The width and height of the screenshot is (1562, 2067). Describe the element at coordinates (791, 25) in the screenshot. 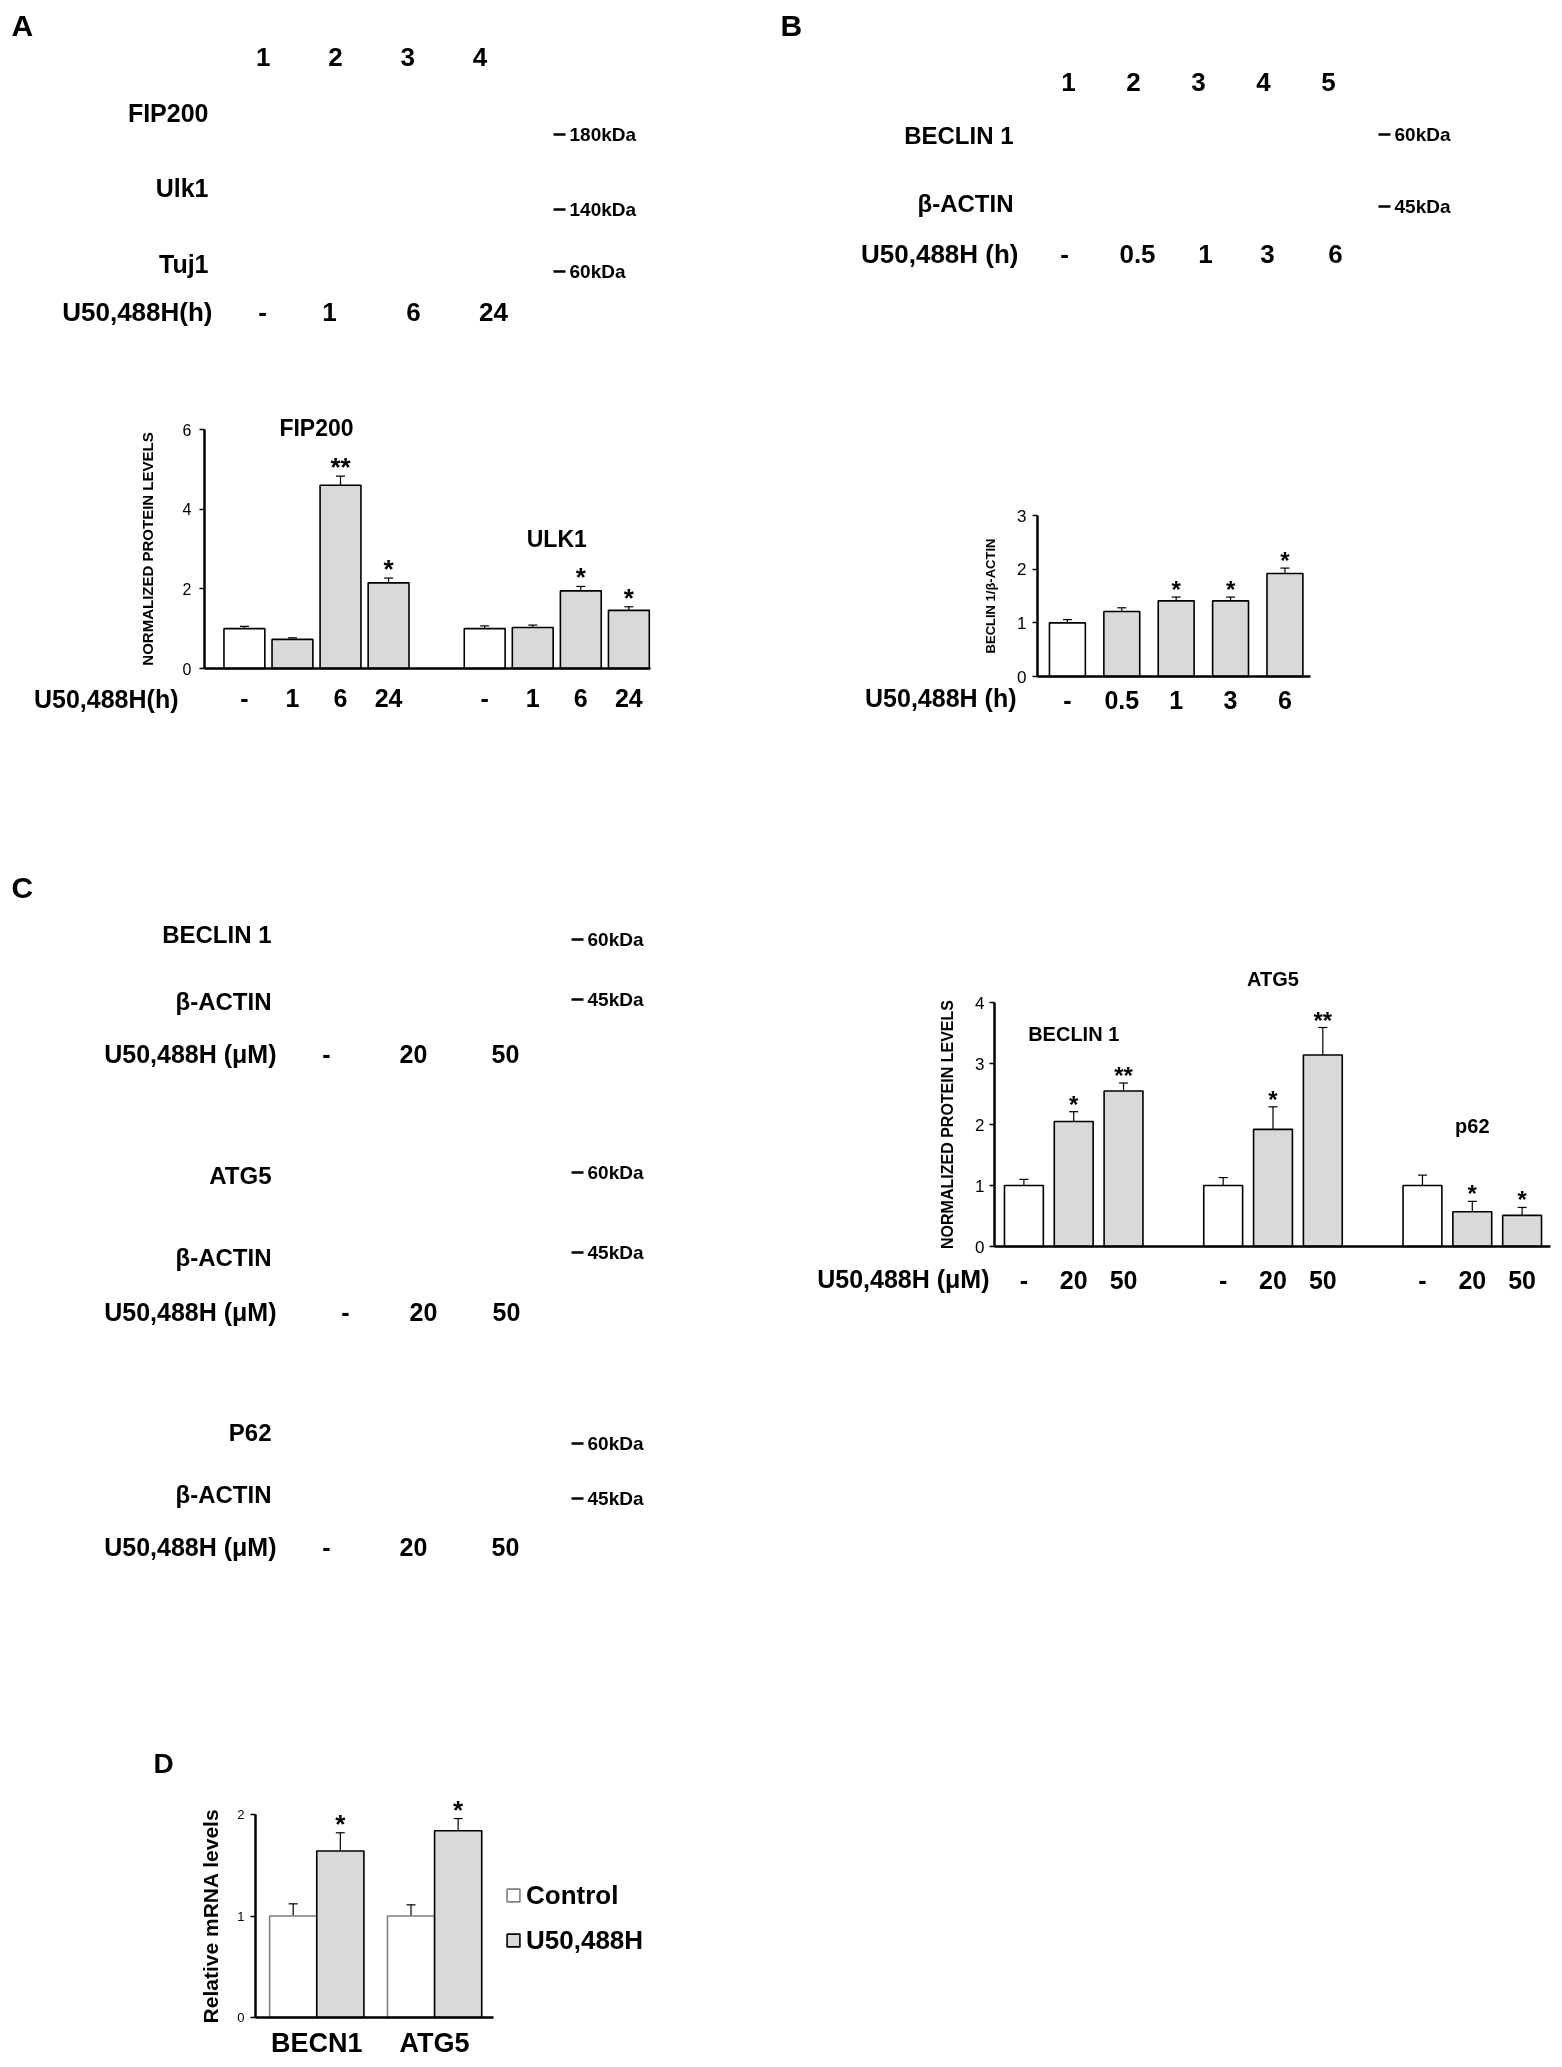

I see `text: B` at that location.